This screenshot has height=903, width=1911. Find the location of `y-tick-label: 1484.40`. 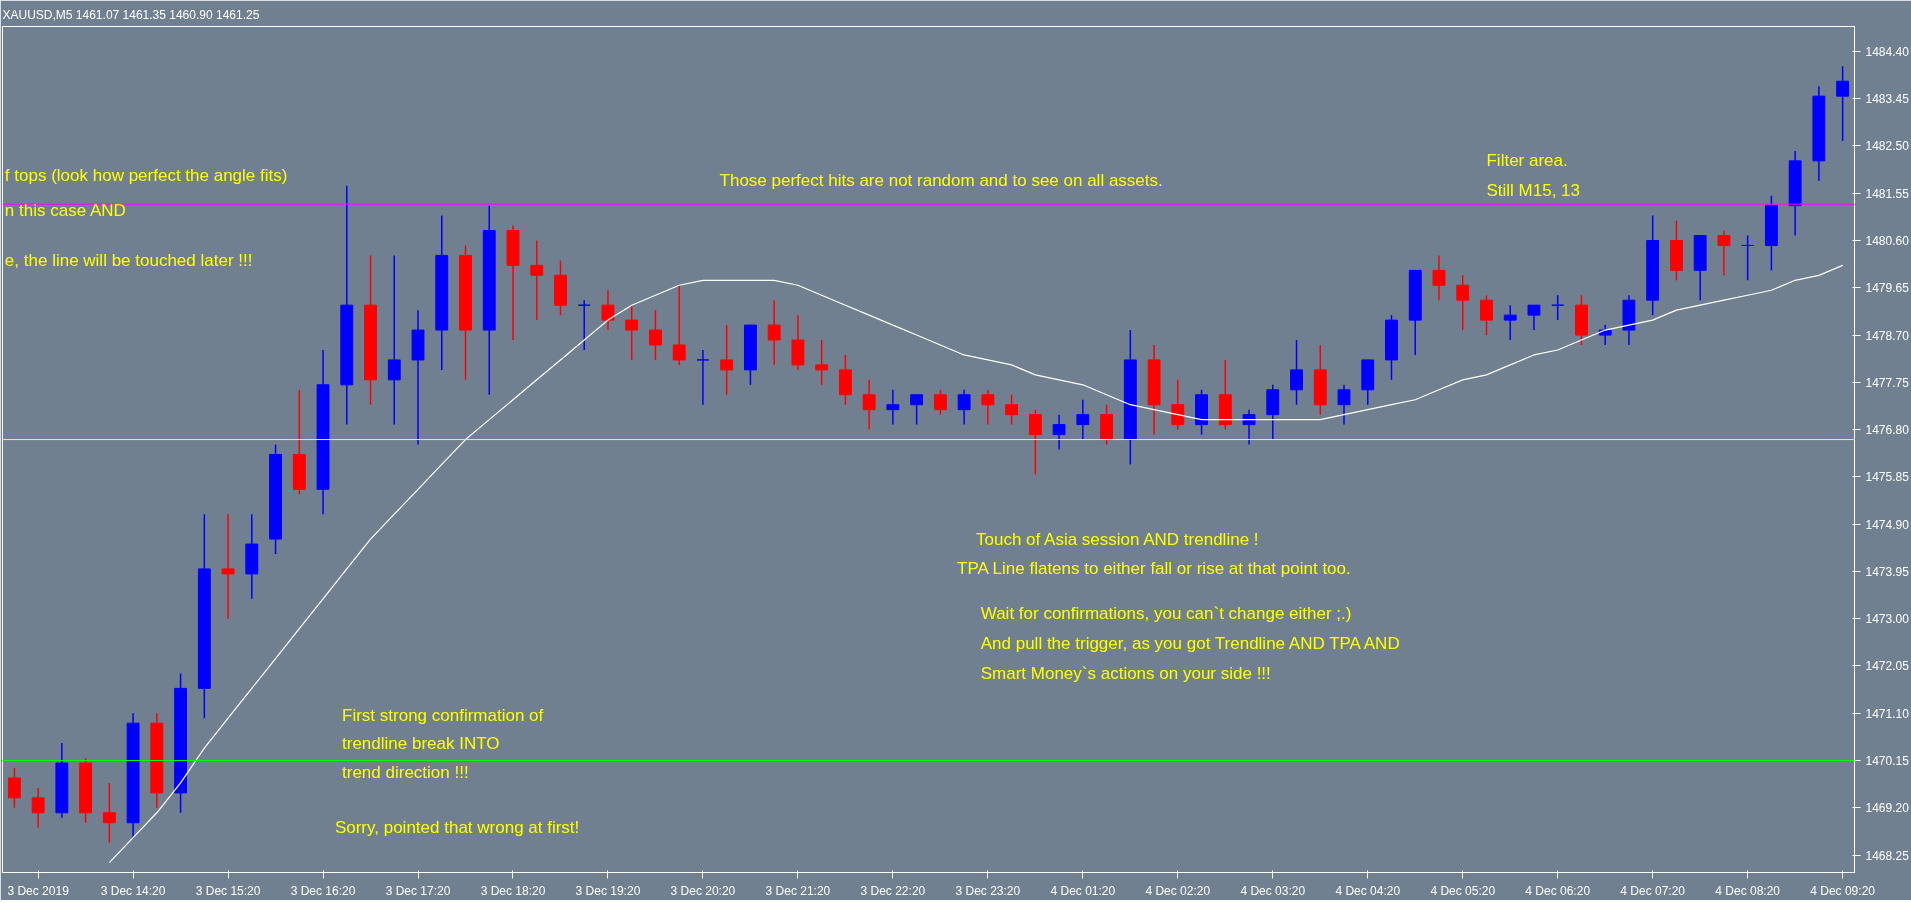

y-tick-label: 1484.40 is located at coordinates (1887, 51).